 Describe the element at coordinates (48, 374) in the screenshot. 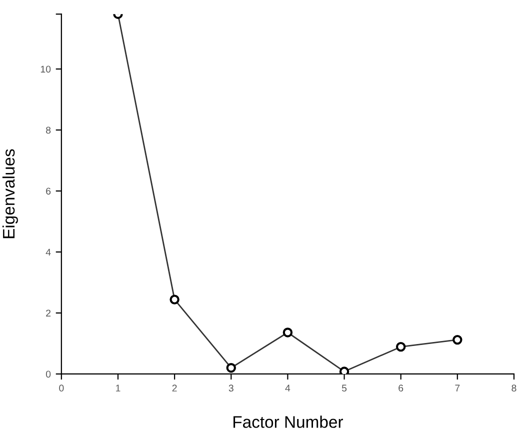

I see `y-tick-label: 0` at that location.